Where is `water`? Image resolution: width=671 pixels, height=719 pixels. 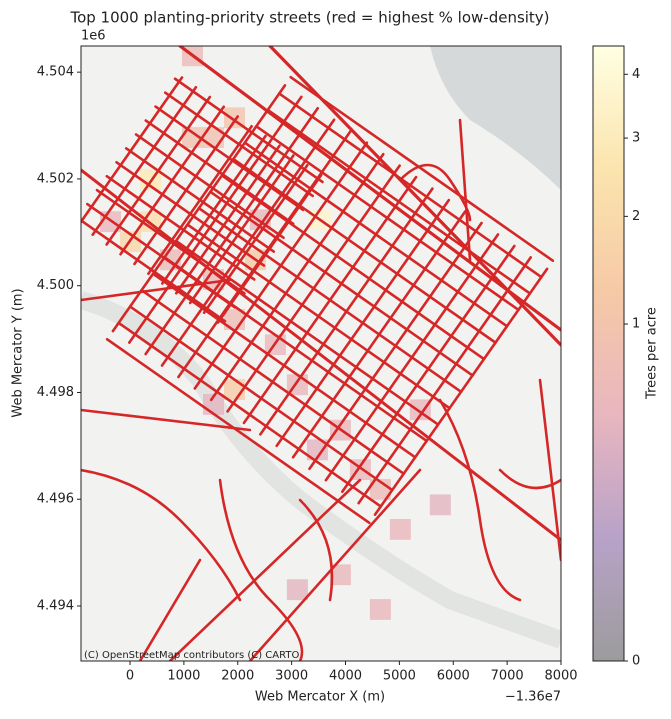
water is located at coordinates (495, 118).